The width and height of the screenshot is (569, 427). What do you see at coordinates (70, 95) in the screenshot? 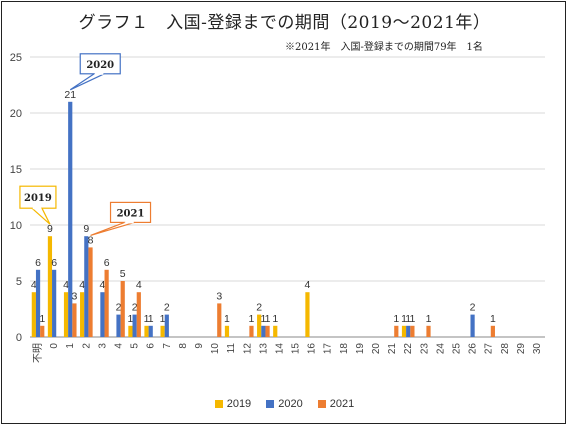
I see `data-label: 21` at bounding box center [70, 95].